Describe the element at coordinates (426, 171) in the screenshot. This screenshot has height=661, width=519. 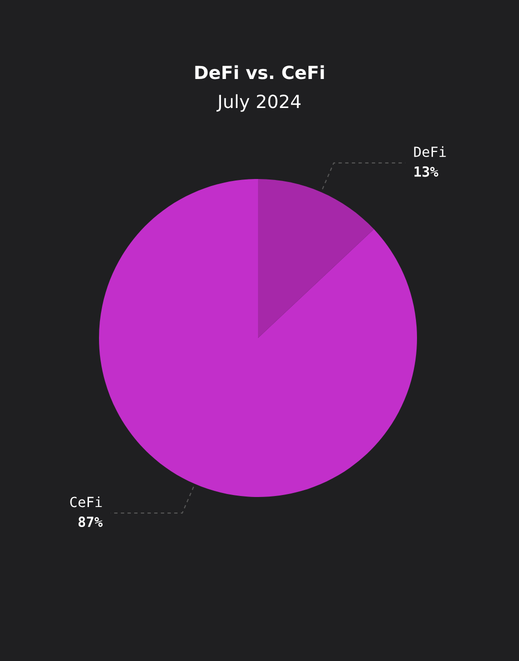
I see `data-label: 13%` at that location.